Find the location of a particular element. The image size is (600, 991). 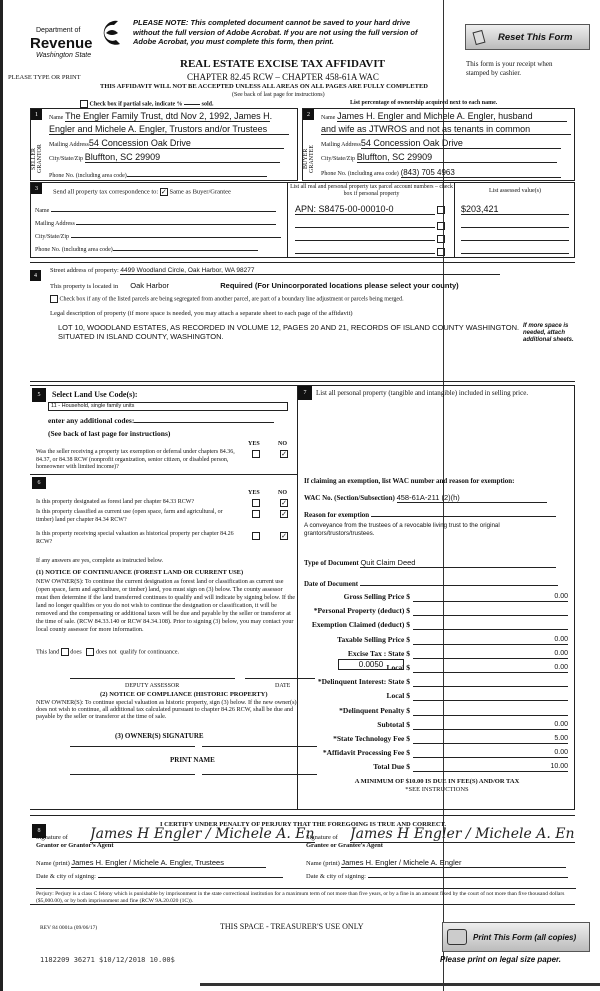

sold-label: sold. is located at coordinates (207, 104).